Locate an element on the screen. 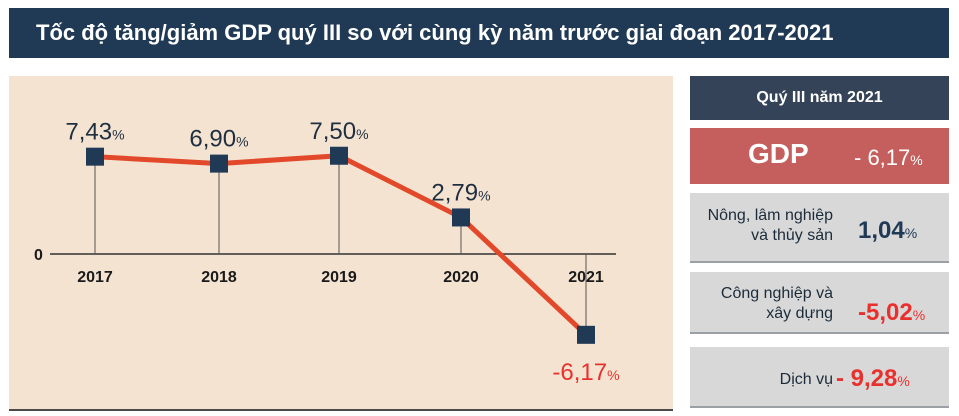 Image resolution: width=959 pixels, height=416 pixels. data-label: 2,79% is located at coordinates (460, 192).